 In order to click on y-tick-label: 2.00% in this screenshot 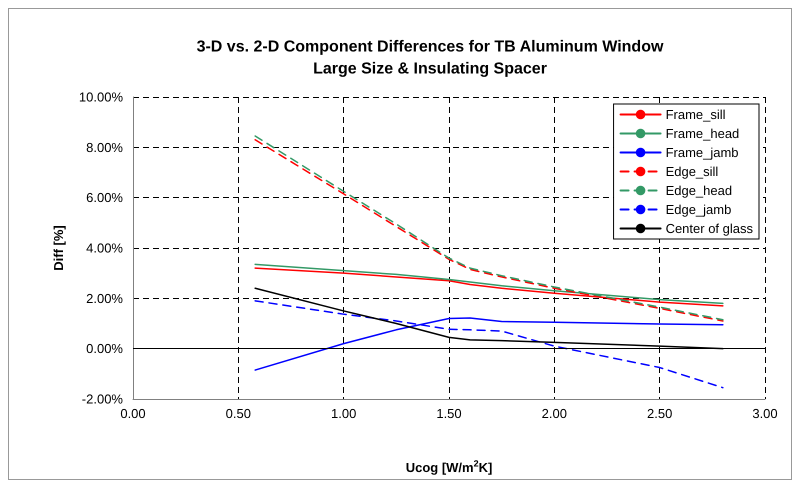, I will do `click(105, 298)`.